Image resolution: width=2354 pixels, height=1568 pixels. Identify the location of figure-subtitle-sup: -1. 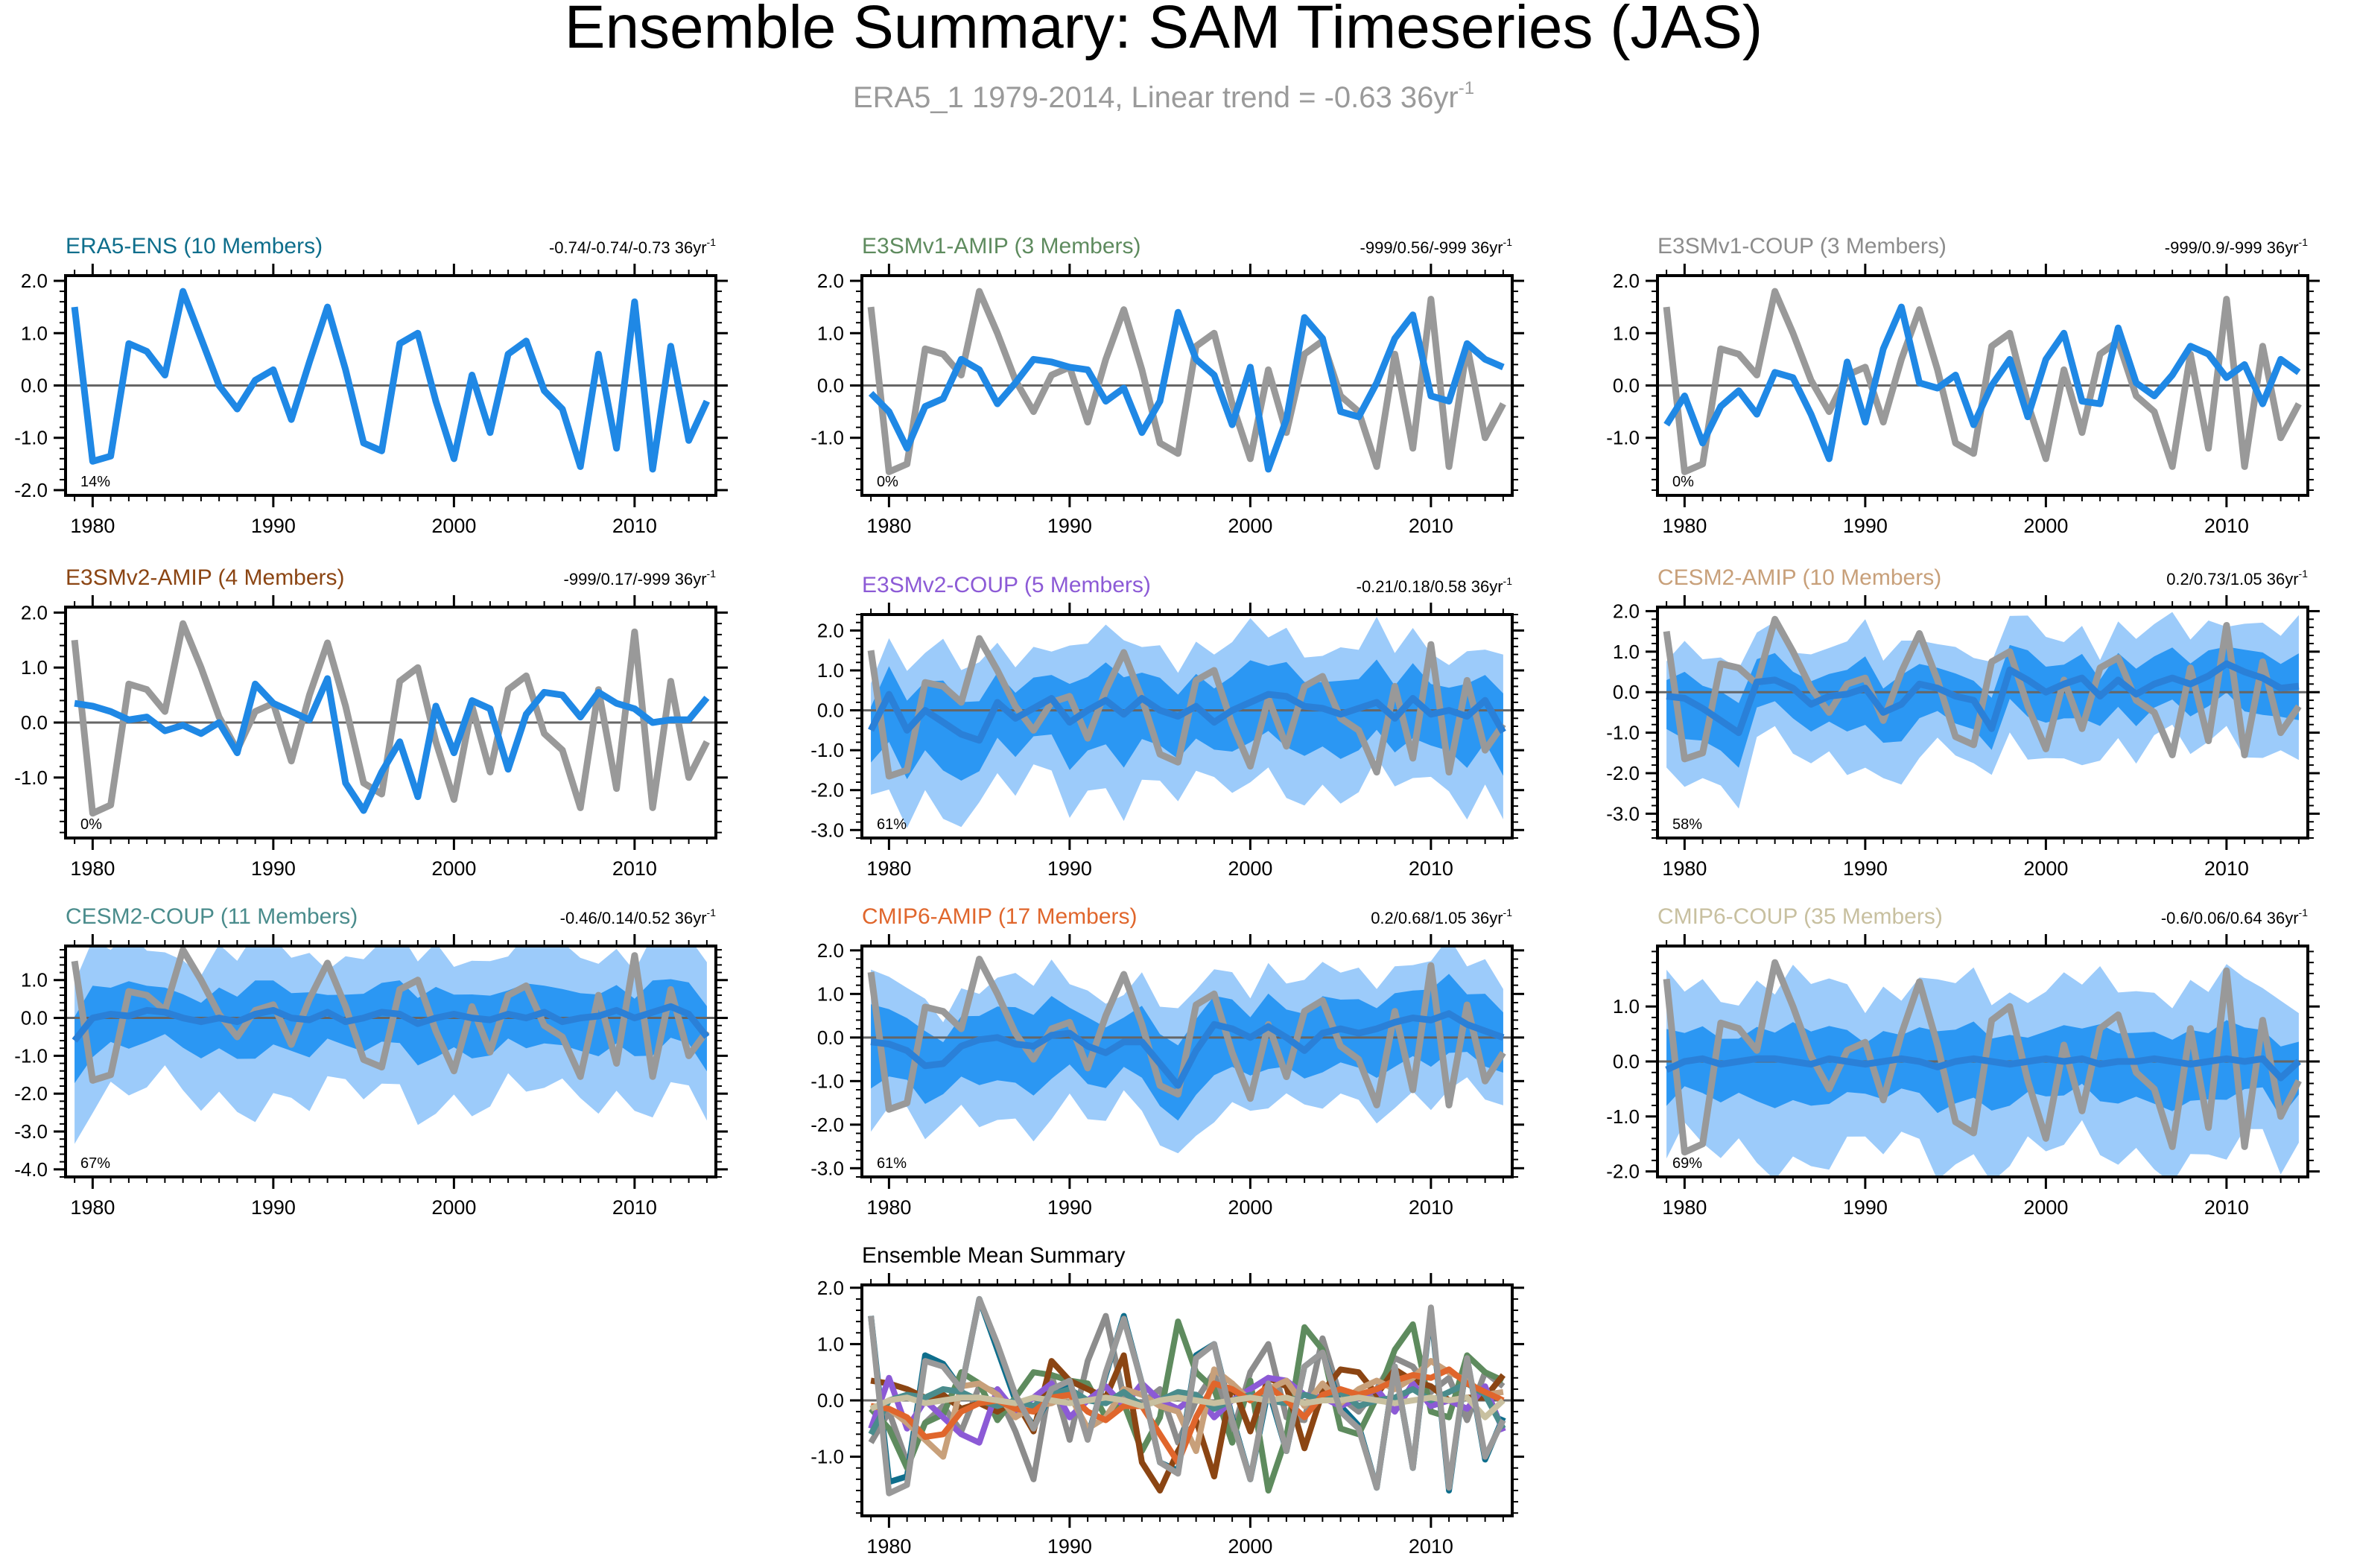
(1466, 88).